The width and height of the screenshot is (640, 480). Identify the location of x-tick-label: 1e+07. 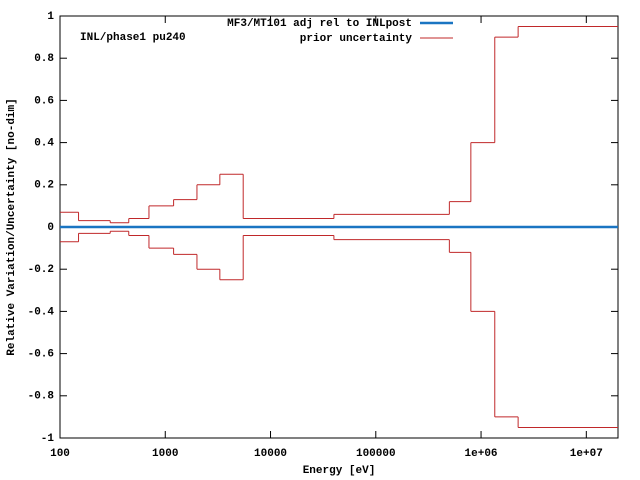
(586, 454).